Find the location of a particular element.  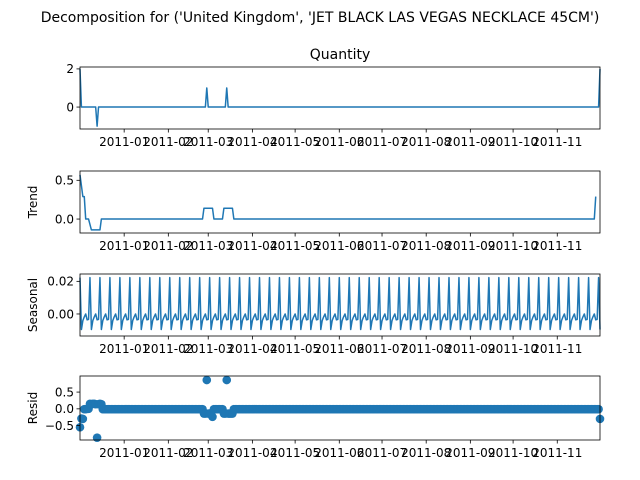

y-axis-label: Resid is located at coordinates (33, 408).